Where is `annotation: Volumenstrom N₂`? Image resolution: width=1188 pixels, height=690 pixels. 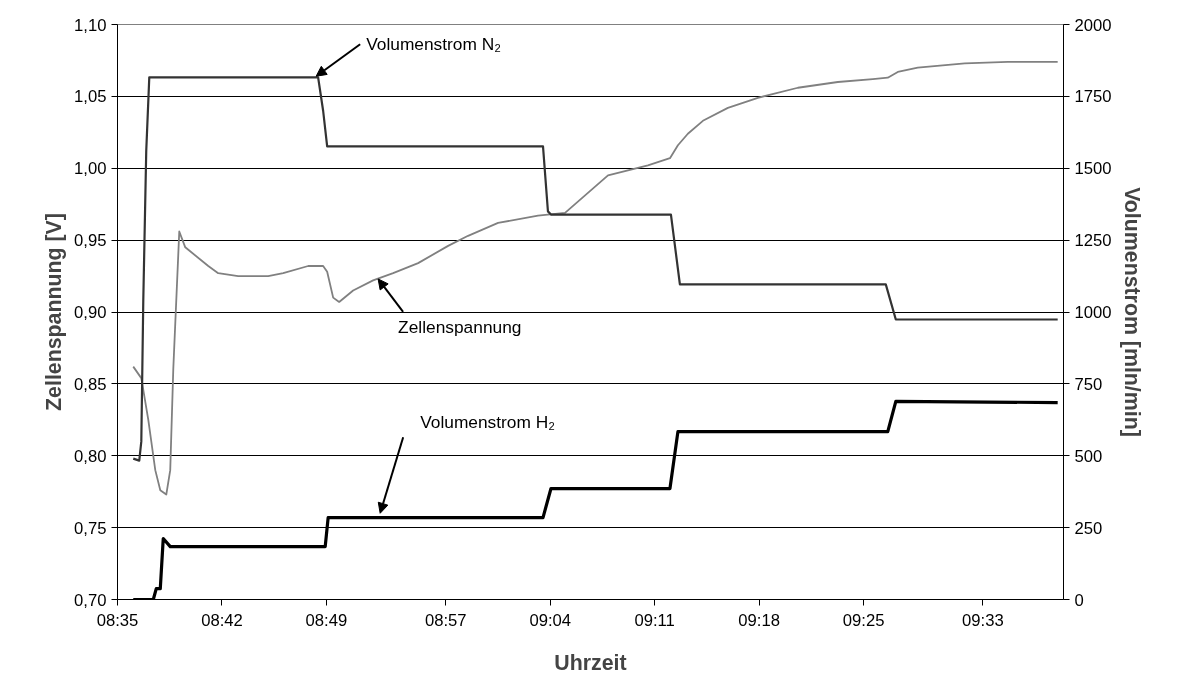
annotation: Volumenstrom N₂ is located at coordinates (433, 44).